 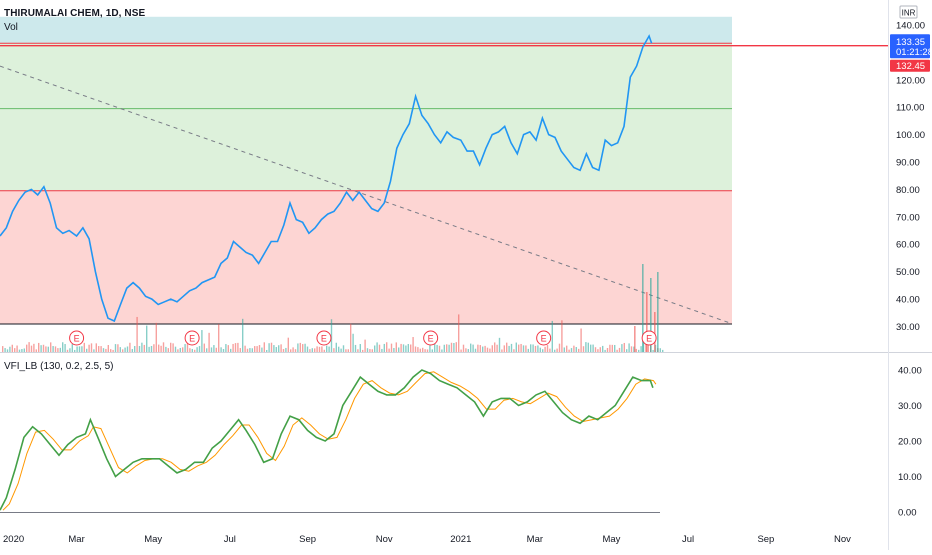 I want to click on earnings-circle, so click(x=649, y=338).